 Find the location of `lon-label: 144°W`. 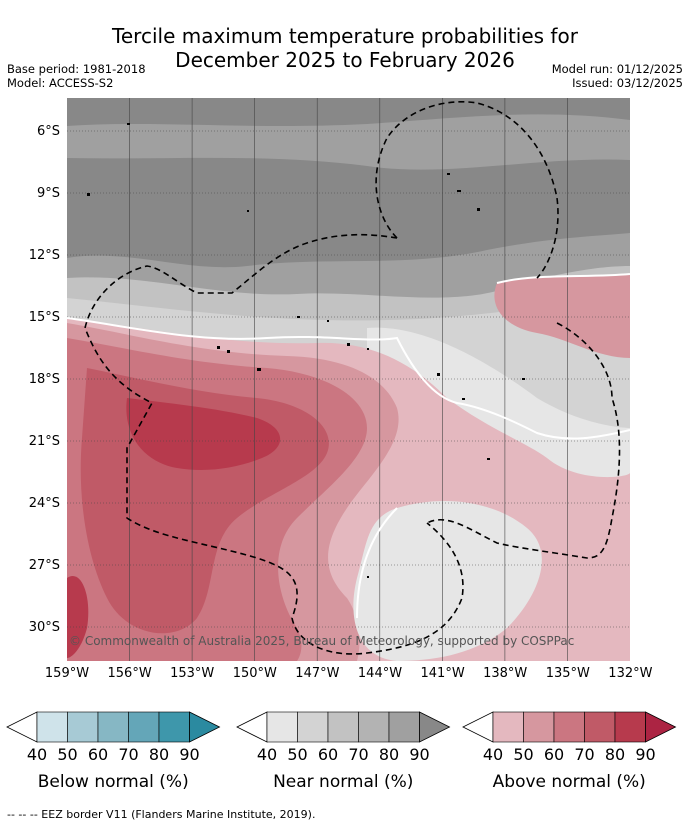

lon-label: 144°W is located at coordinates (380, 673).